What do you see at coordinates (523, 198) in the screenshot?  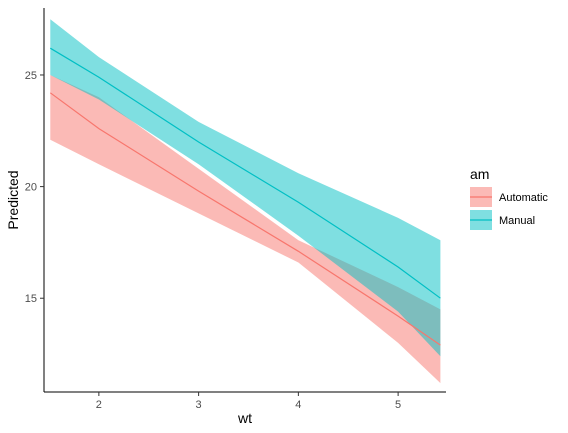 I see `legend-label: Automatic` at bounding box center [523, 198].